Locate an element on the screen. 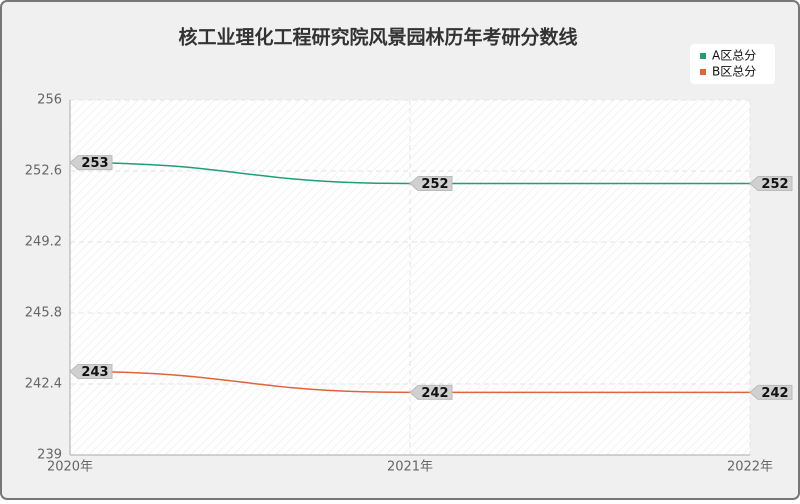 This screenshot has height=504, width=800. y-tick-label: 252.6 is located at coordinates (43, 171).